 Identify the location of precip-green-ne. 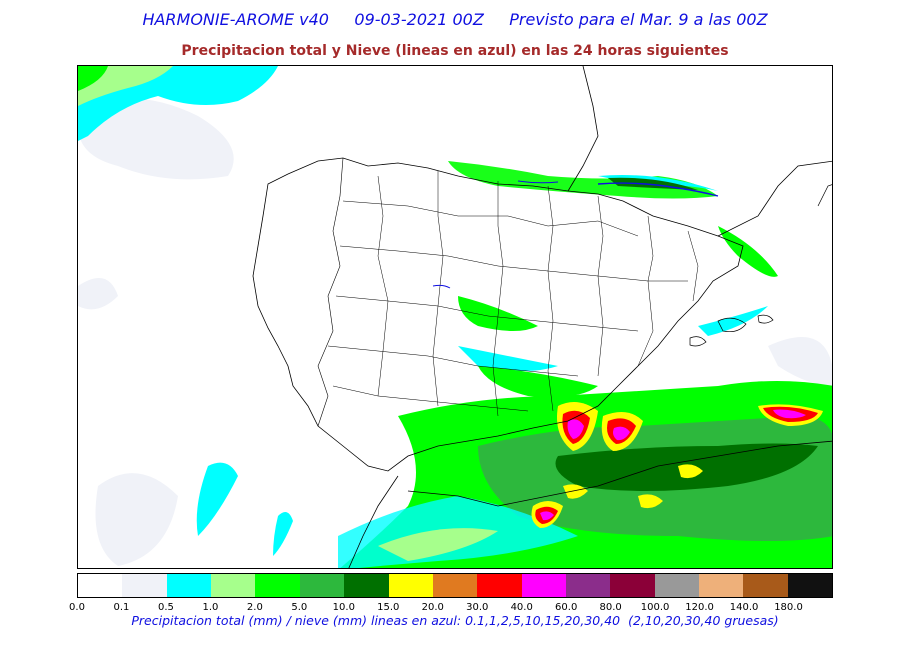
(748, 251).